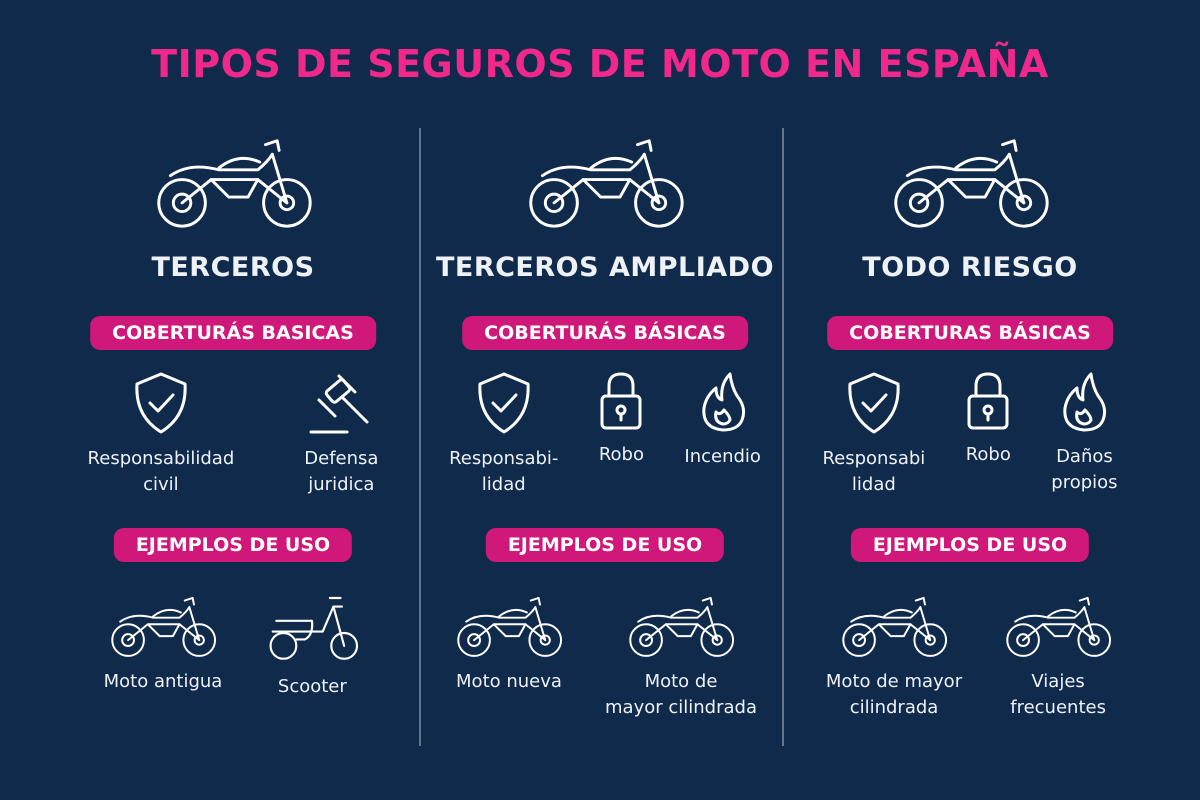  Describe the element at coordinates (970, 267) in the screenshot. I see `column-title: TODO RIESGO` at that location.